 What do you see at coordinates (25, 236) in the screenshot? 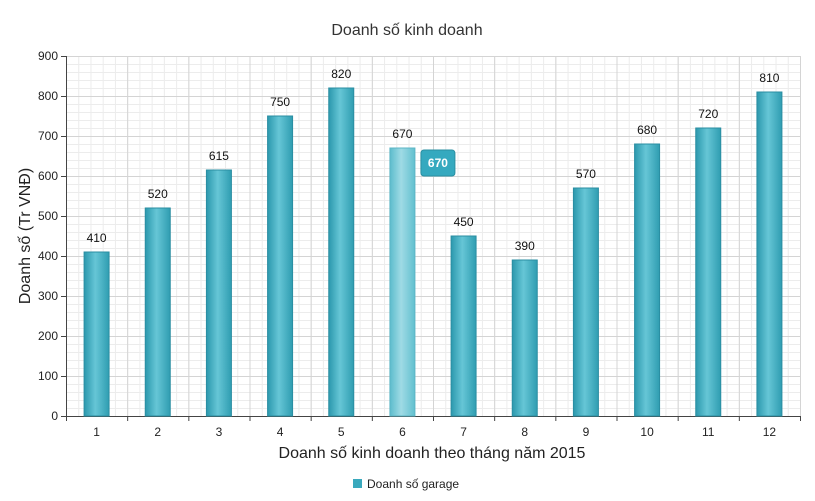
I see `y-axis-title: Doanh số (Tr VNĐ)` at bounding box center [25, 236].